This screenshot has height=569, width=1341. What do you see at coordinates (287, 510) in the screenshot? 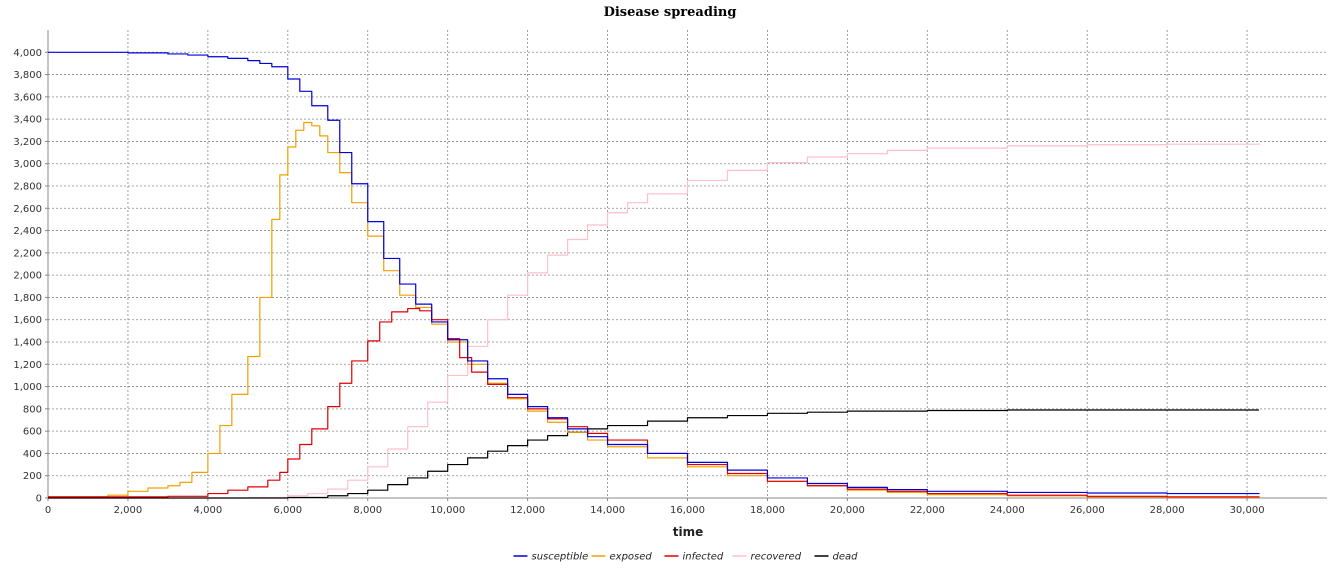
I see `x-tick-label: 6,000` at bounding box center [287, 510].